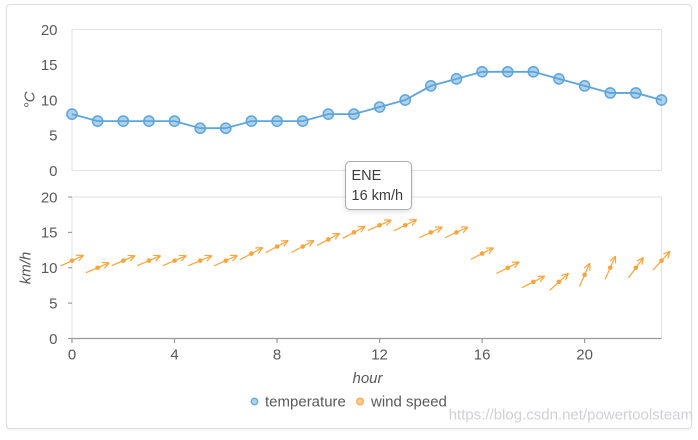  What do you see at coordinates (26, 268) in the screenshot?
I see `svg-text: km/h` at bounding box center [26, 268].